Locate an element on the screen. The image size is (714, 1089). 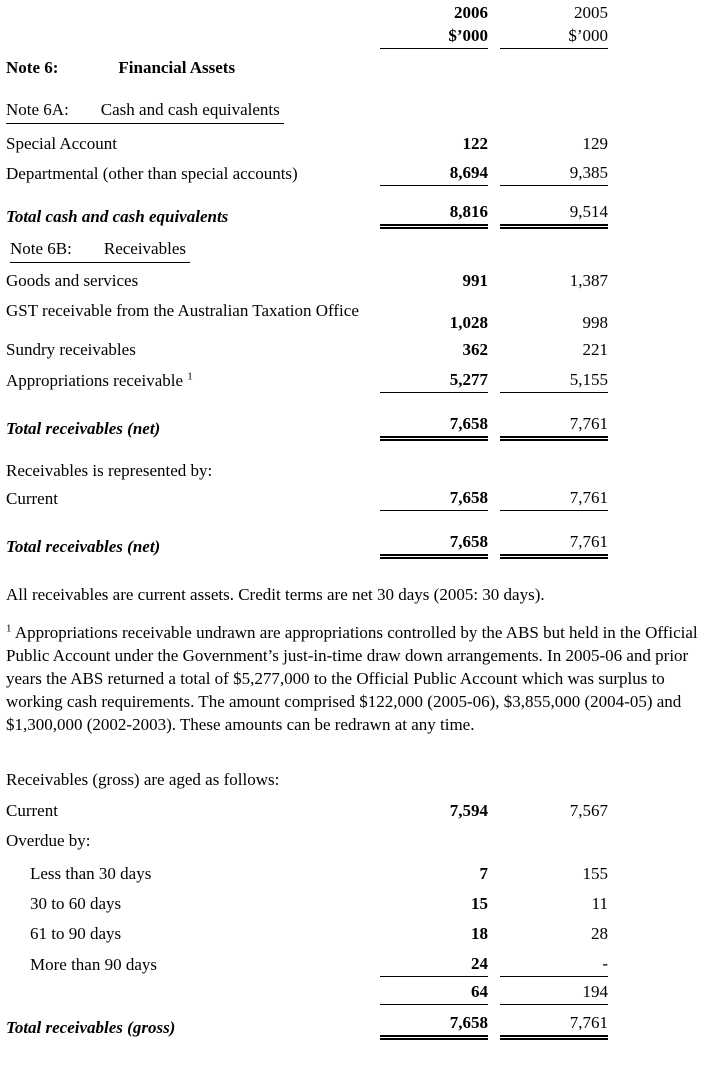
value-2006: 122 is located at coordinates (475, 143).